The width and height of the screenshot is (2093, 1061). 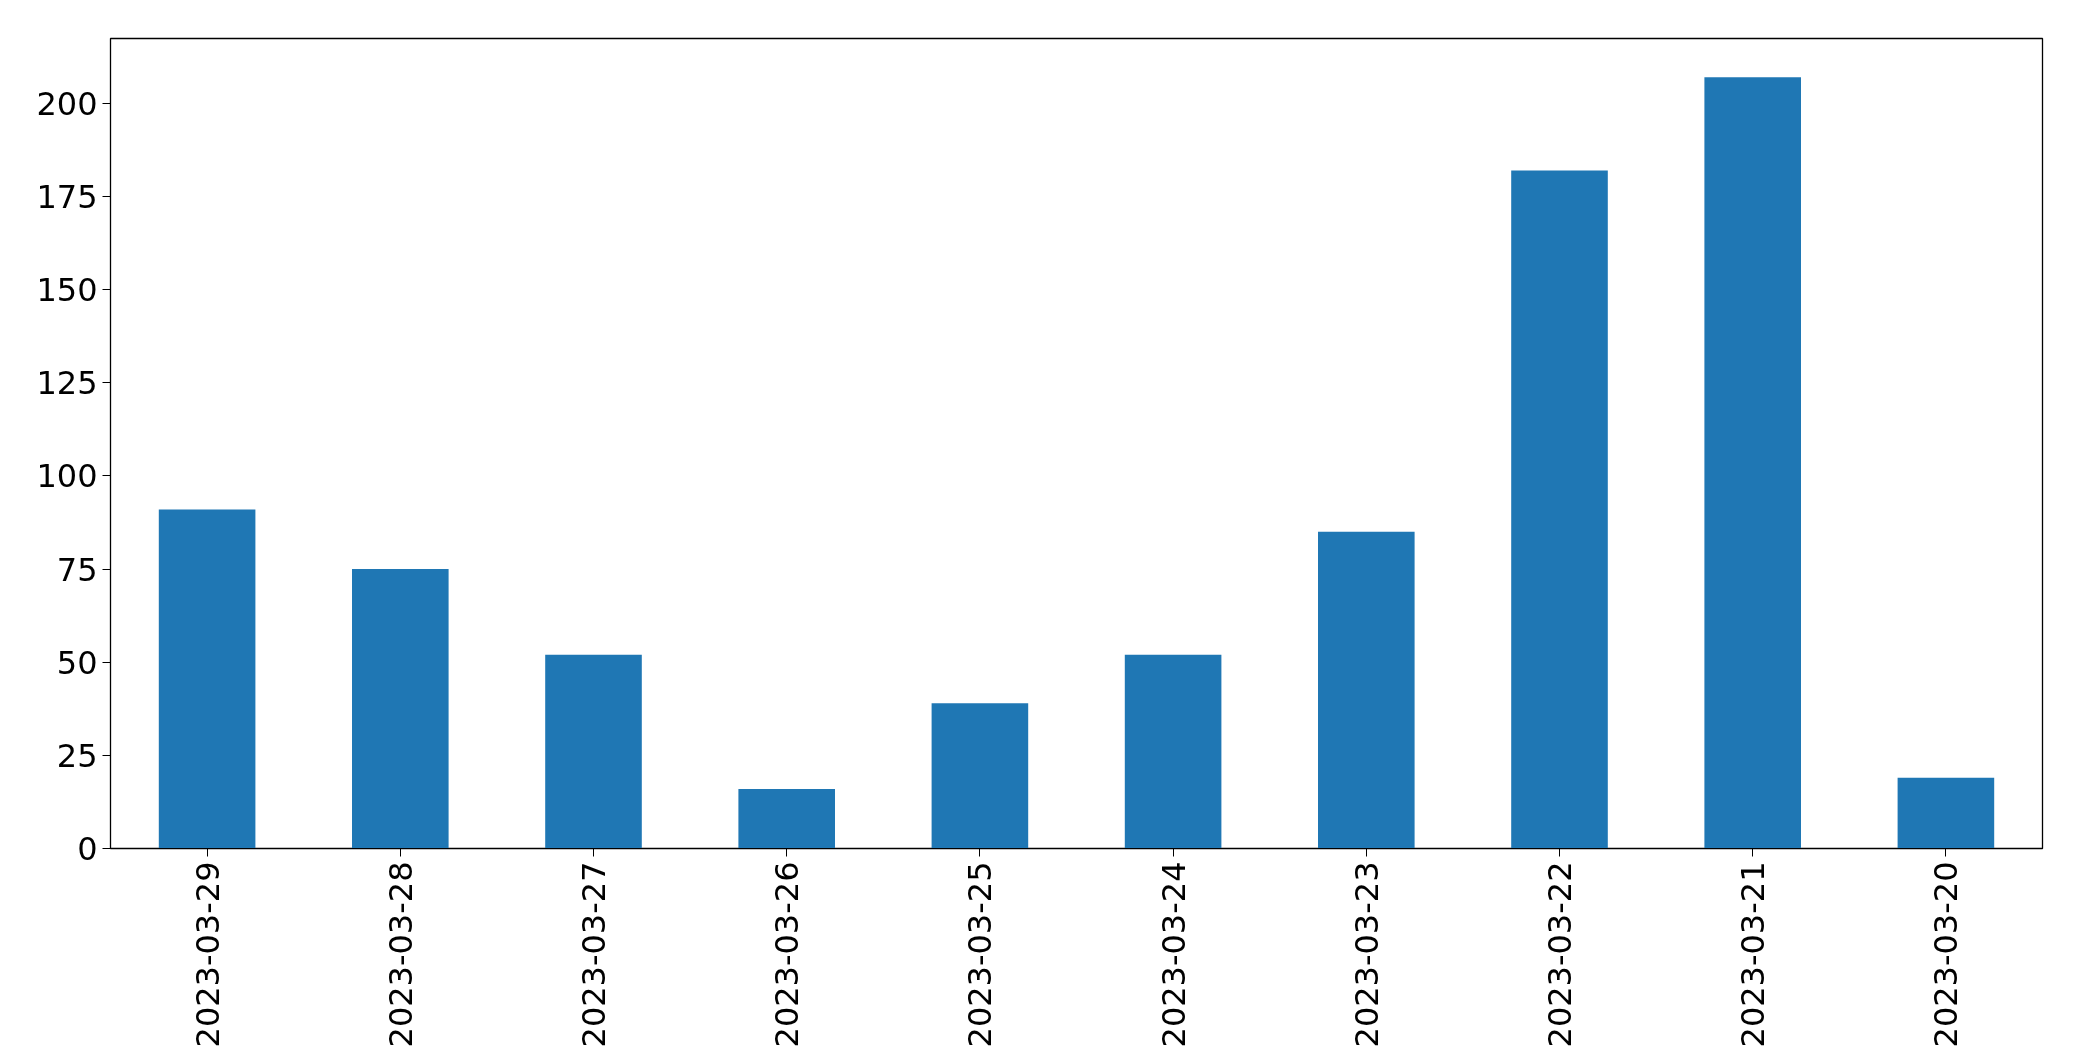 What do you see at coordinates (77, 755) in the screenshot?
I see `y-tick-label: 25` at bounding box center [77, 755].